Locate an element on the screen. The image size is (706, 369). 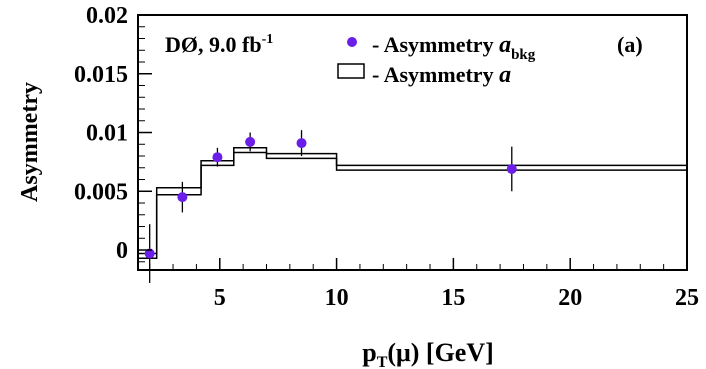
legend-entry-abkg-sub: bkg is located at coordinates (523, 55).